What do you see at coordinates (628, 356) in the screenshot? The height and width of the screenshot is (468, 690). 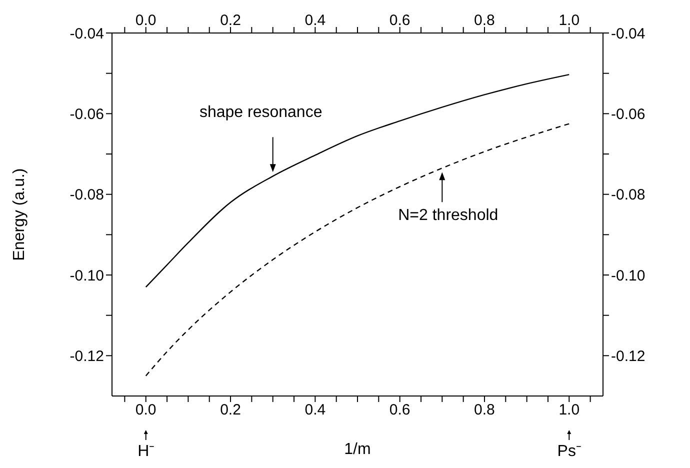 I see `y2-tick-label: -0.12` at bounding box center [628, 356].